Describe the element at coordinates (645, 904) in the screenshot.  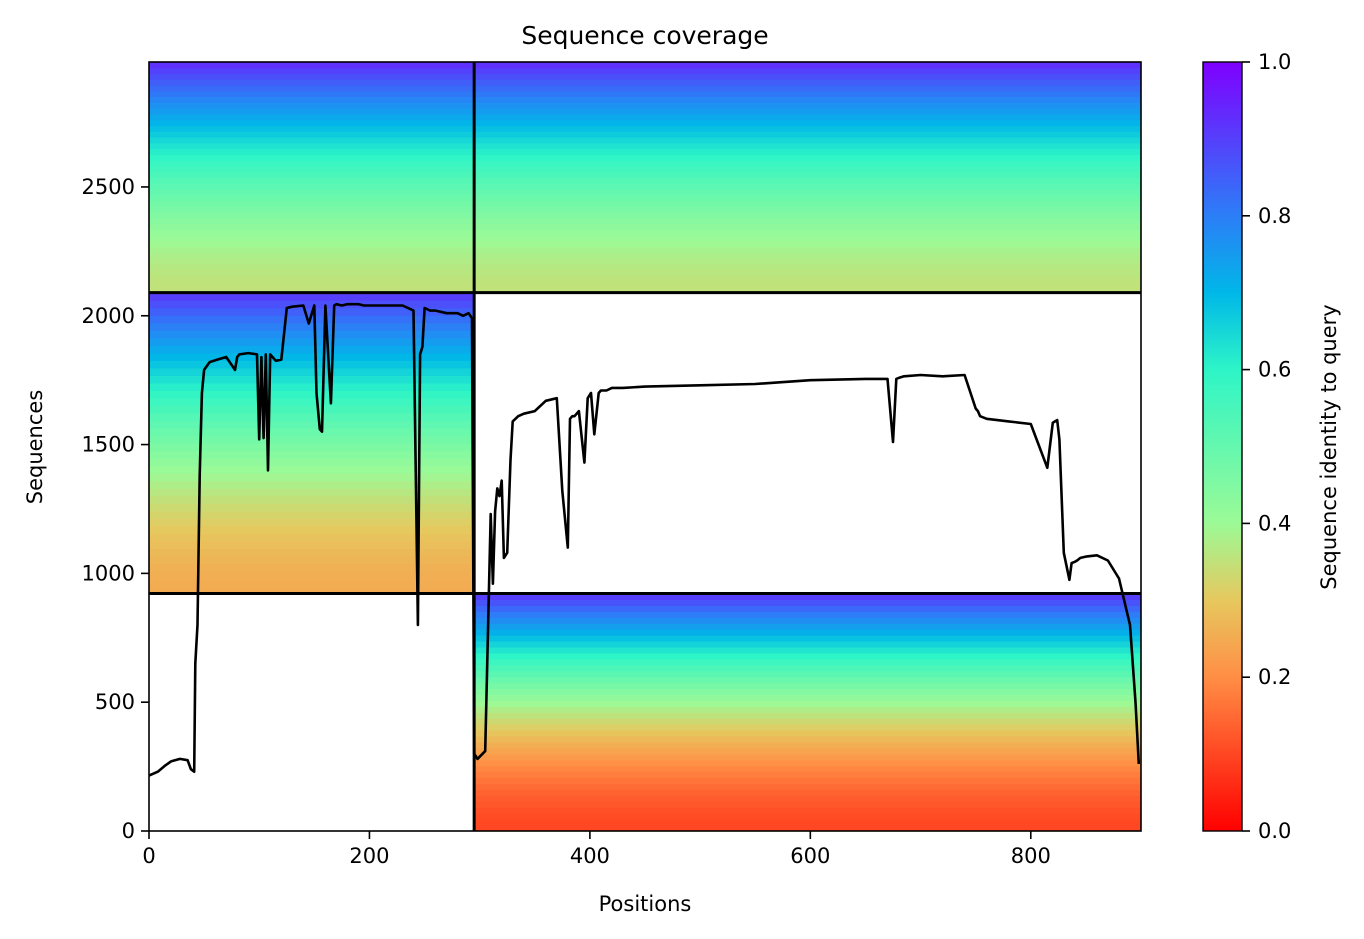
I see `x-axis-label: Positions` at that location.